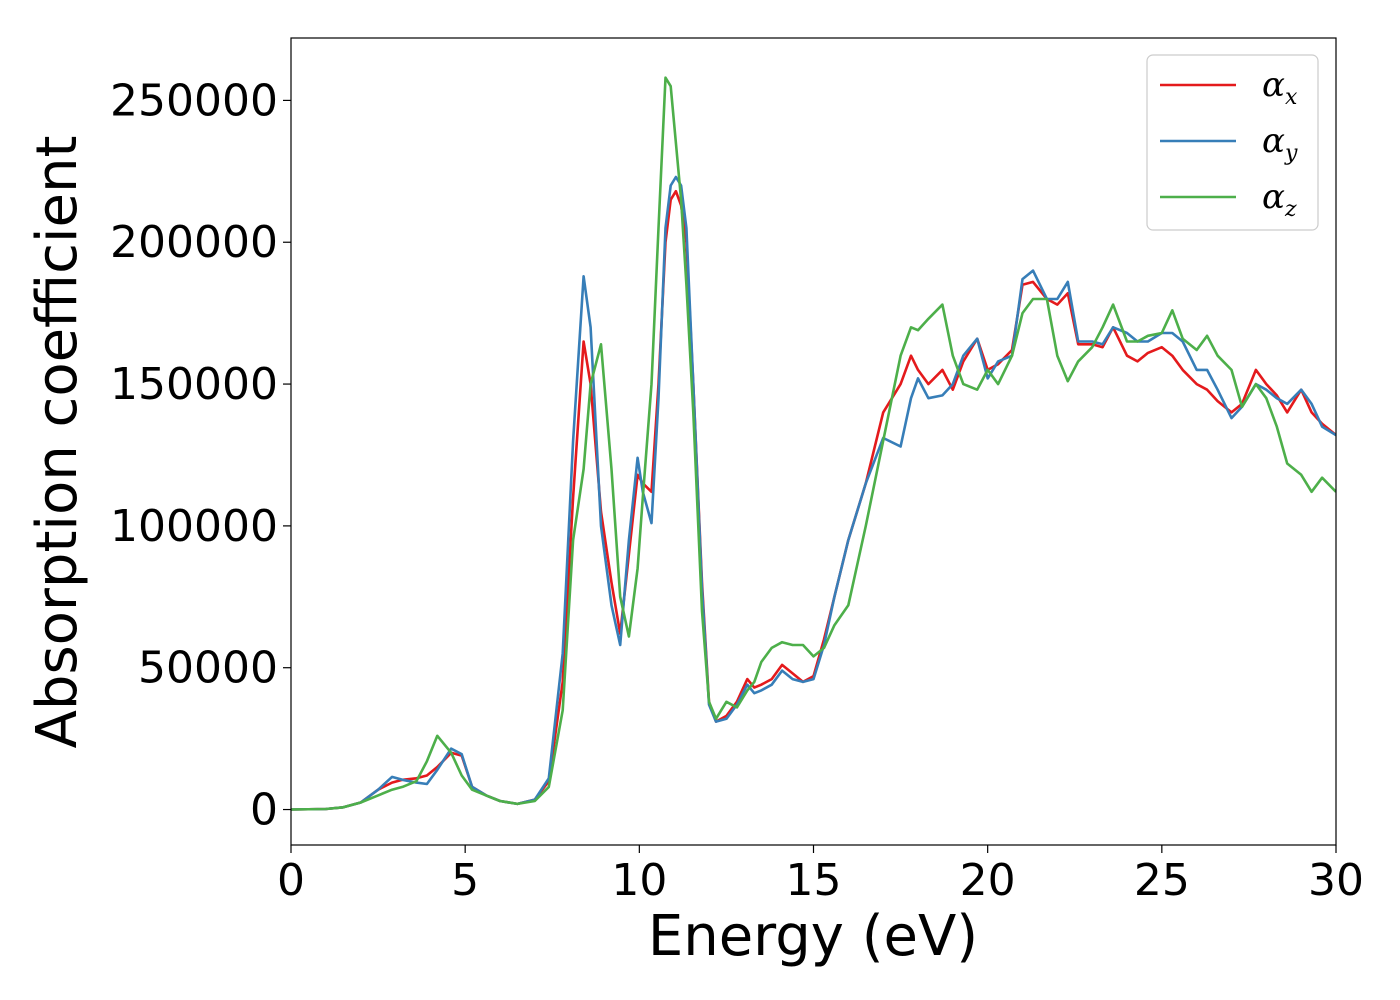  Describe the element at coordinates (194, 384) in the screenshot. I see `y-tick-label: 150000` at that location.